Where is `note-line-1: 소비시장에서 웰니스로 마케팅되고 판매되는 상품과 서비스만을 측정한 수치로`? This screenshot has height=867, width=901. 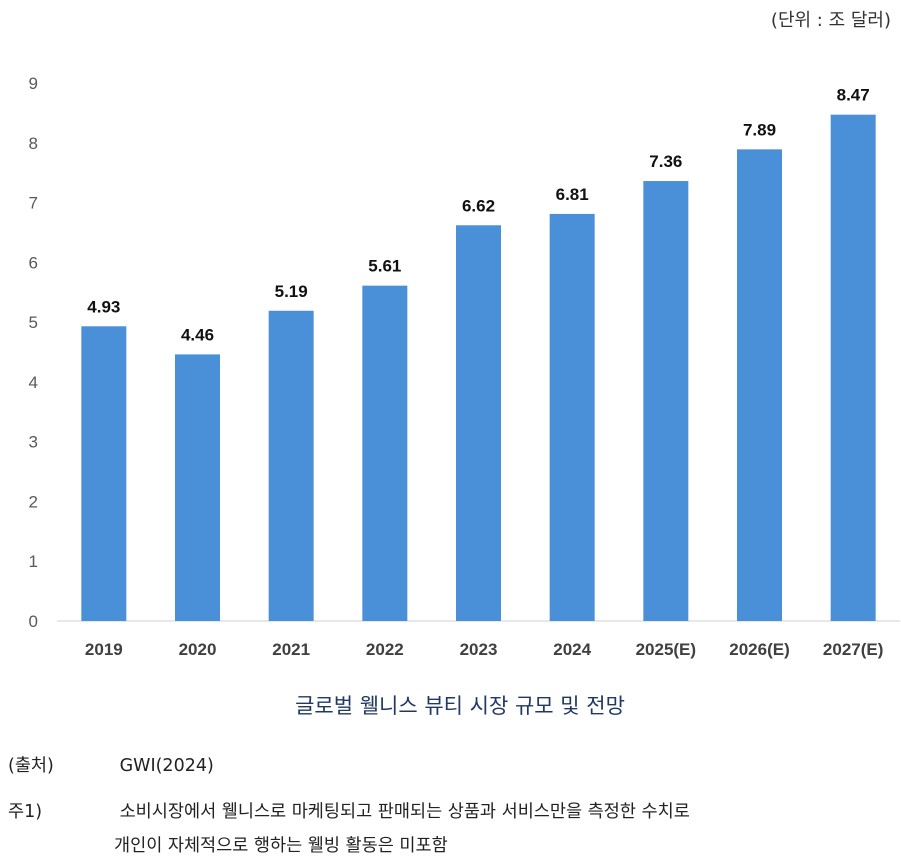 note-line-1: 소비시장에서 웰니스로 마케팅되고 판매되는 상품과 서비스만을 측정한 수치로 is located at coordinates (404, 812).